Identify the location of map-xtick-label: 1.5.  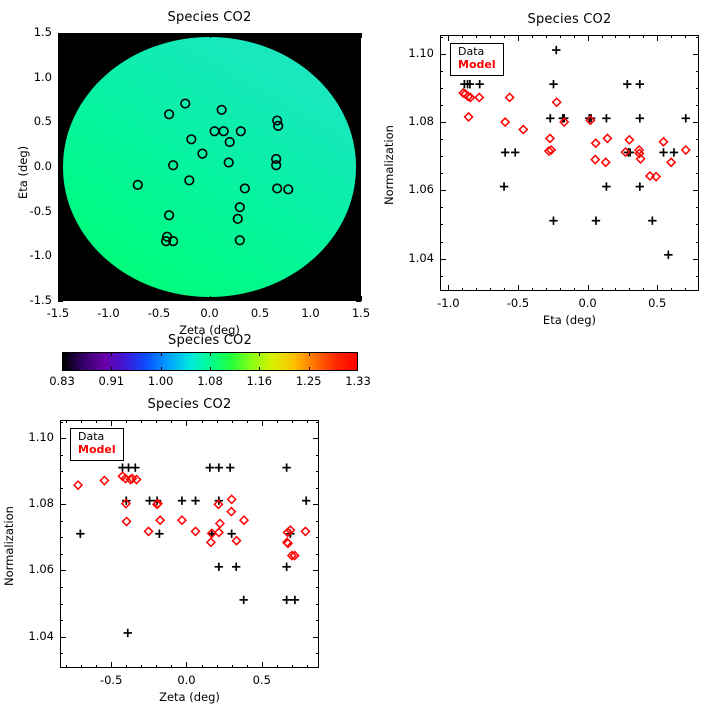
(361, 313).